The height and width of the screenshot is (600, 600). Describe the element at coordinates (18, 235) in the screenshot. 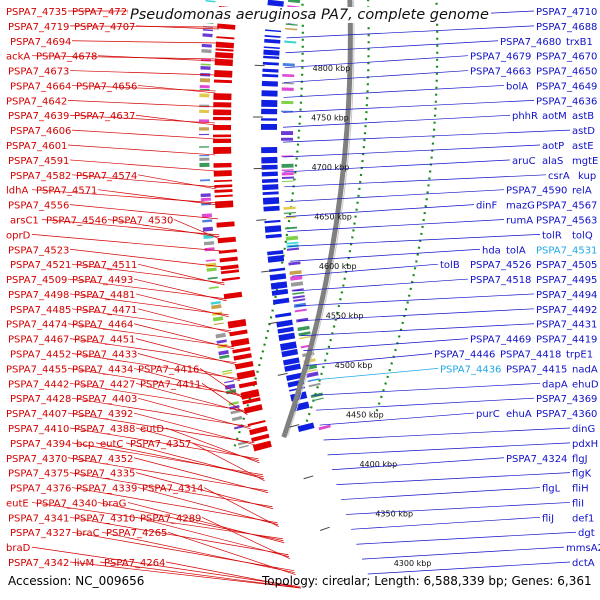

I see `gene-label-left: oprD` at that location.